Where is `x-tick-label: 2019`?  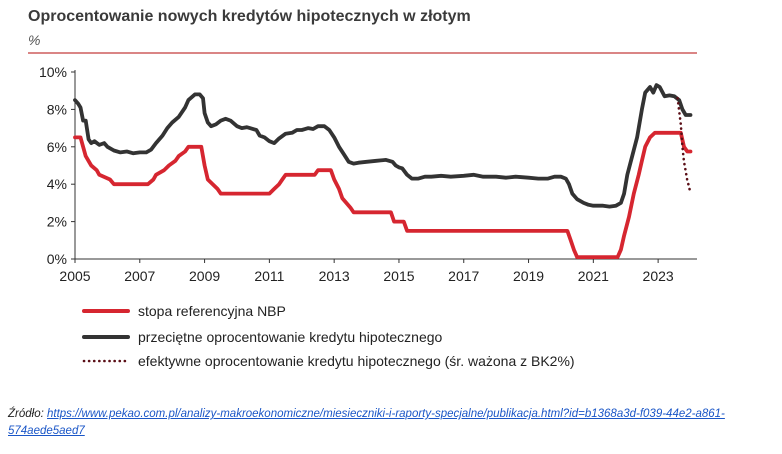
x-tick-label: 2019 is located at coordinates (528, 276).